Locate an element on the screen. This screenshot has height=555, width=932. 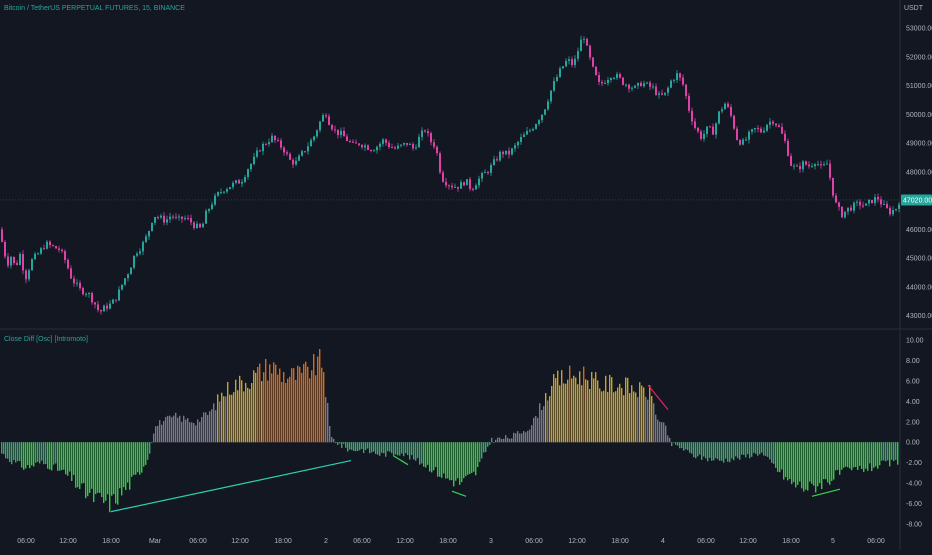
price-tick-label: 49000.00 is located at coordinates (919, 144).